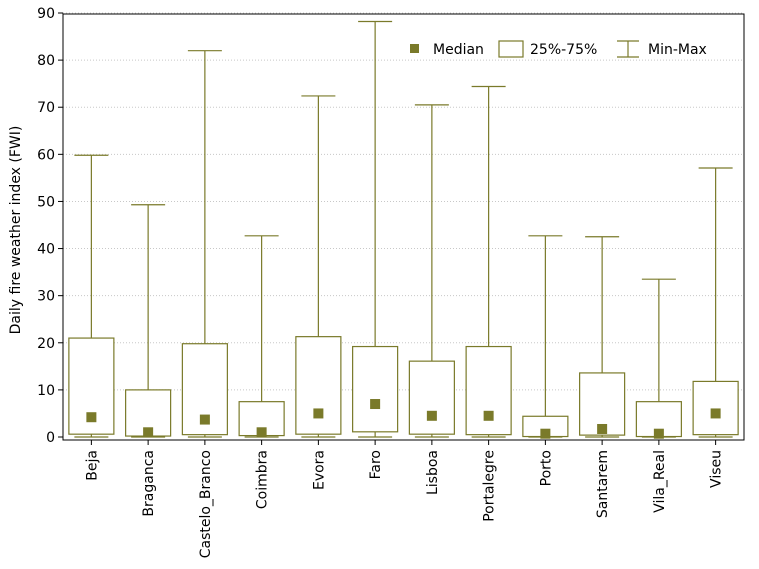 This screenshot has height=569, width=759. What do you see at coordinates (376, 464) in the screenshot?
I see `x-tick-label: Faro` at bounding box center [376, 464].